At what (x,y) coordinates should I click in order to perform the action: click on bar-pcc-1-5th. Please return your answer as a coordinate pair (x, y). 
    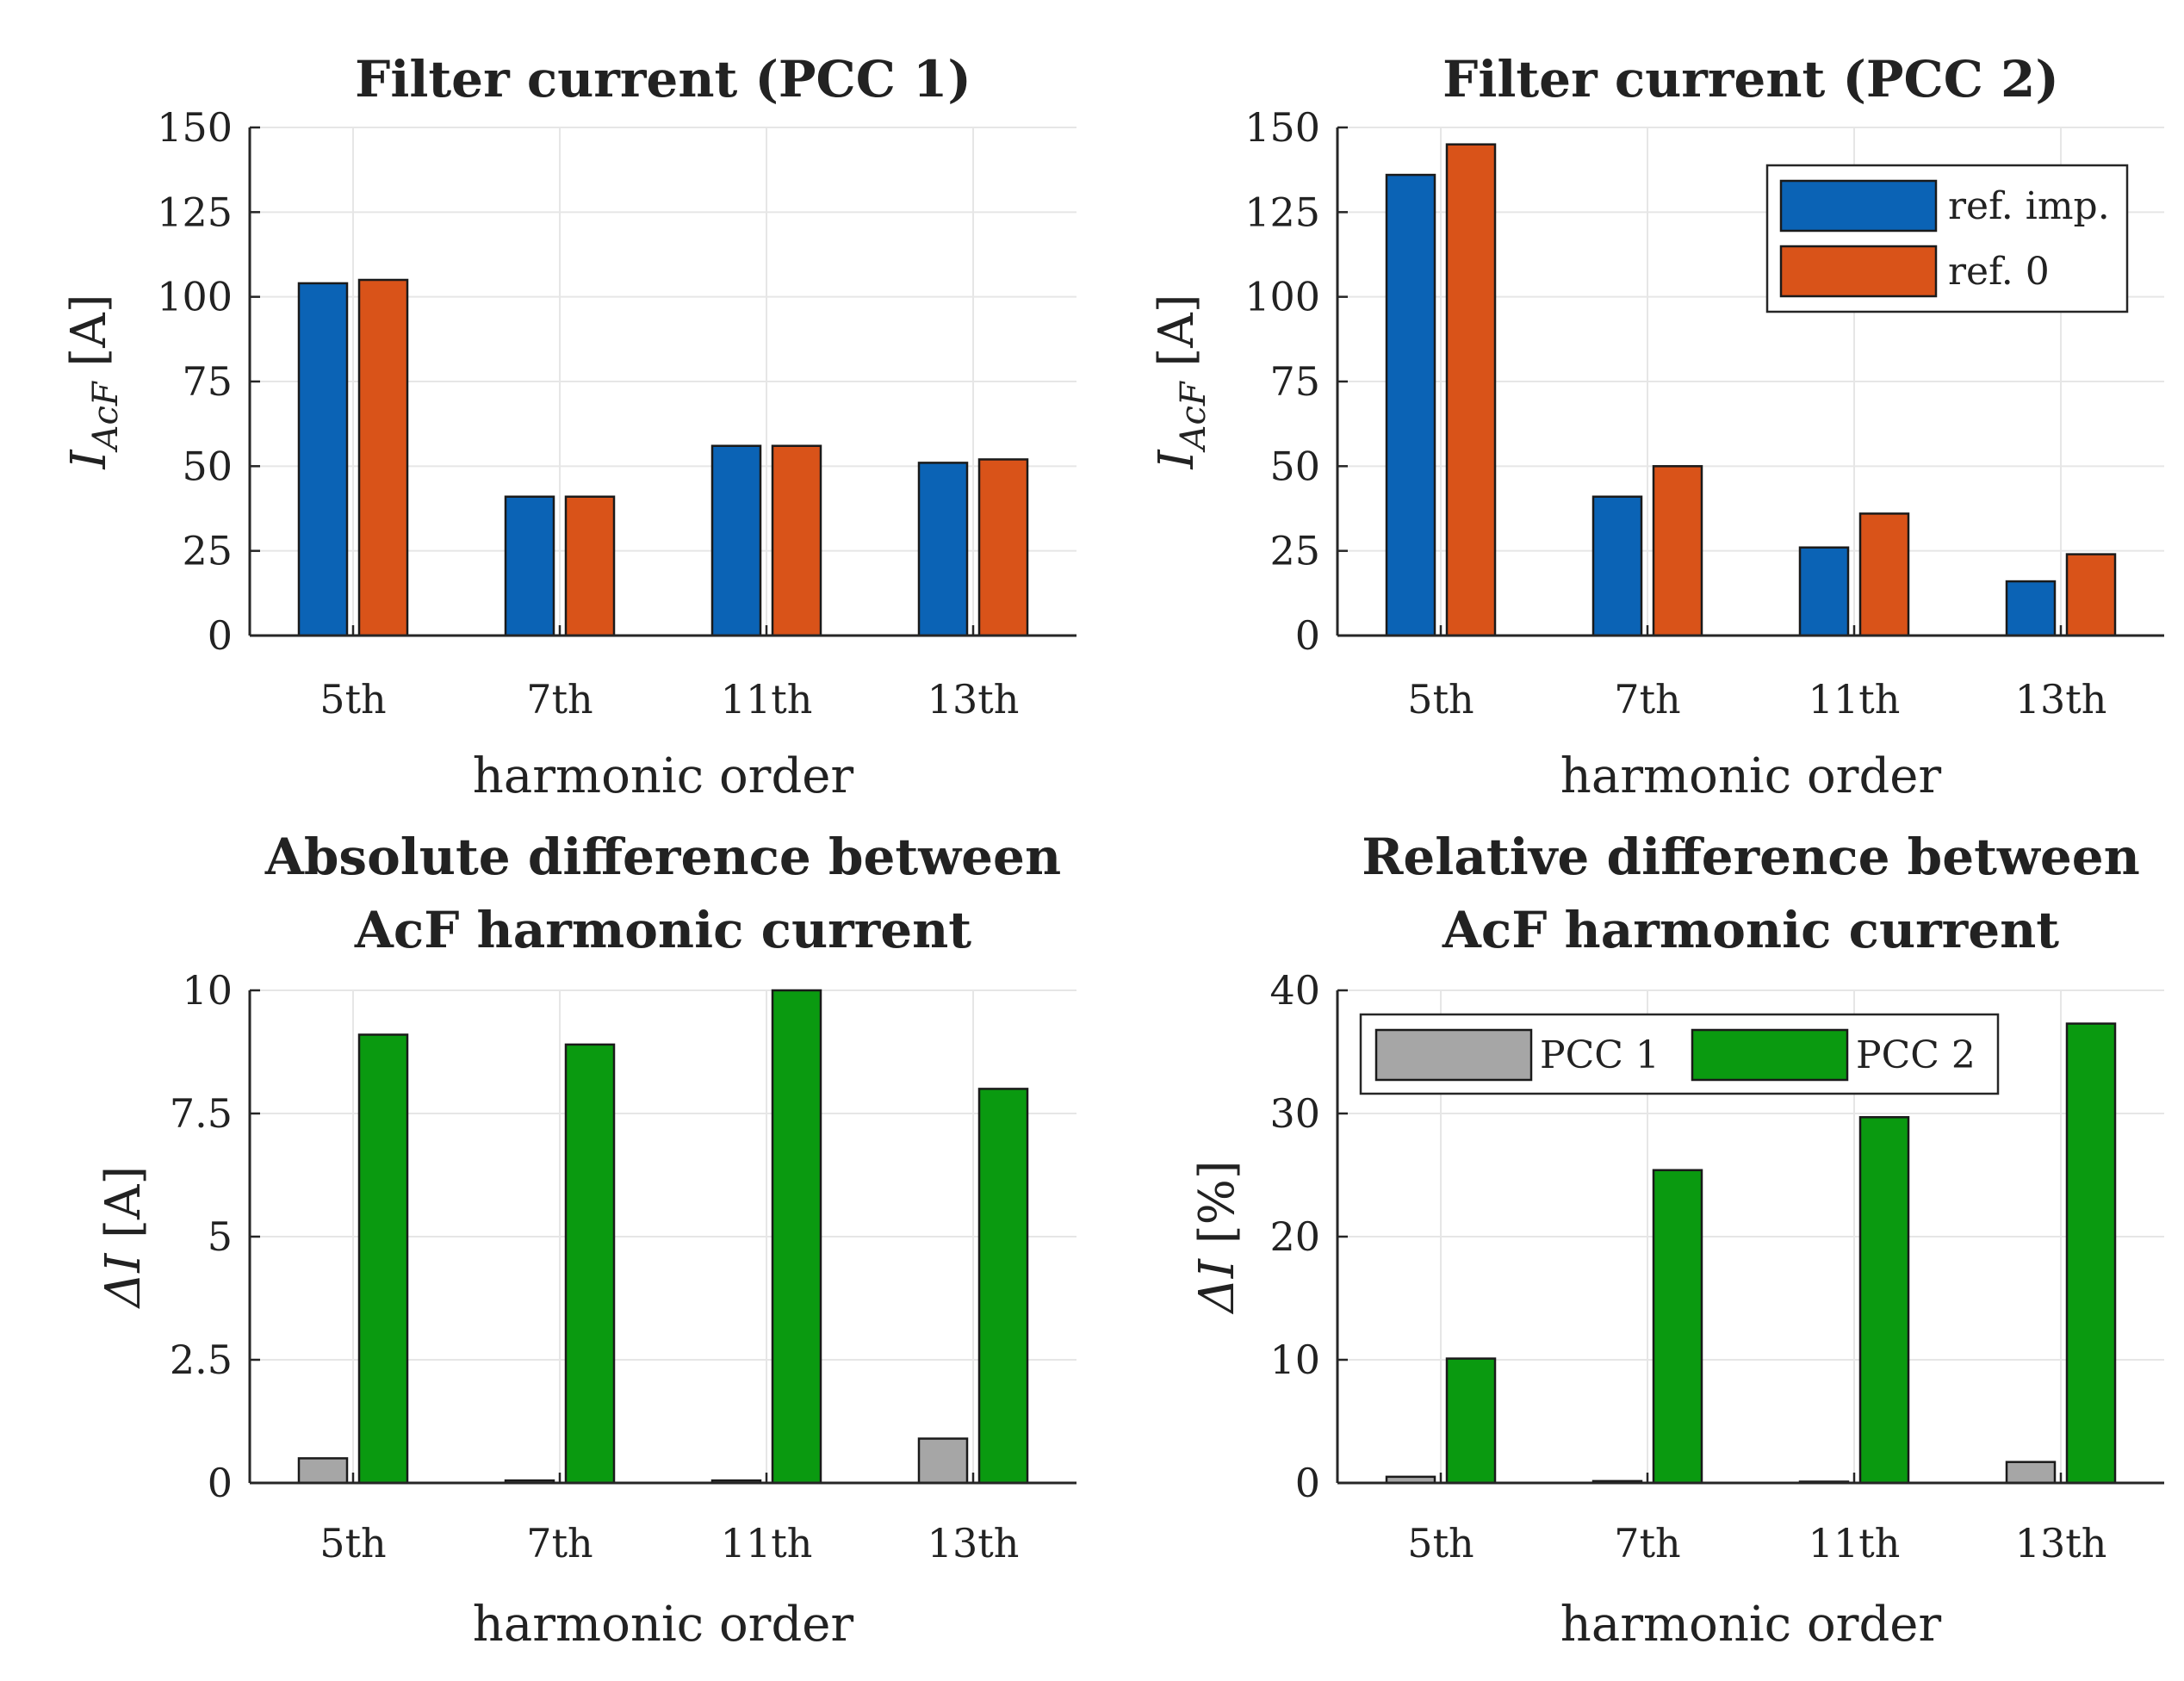
    Looking at the image, I should click on (323, 1471).